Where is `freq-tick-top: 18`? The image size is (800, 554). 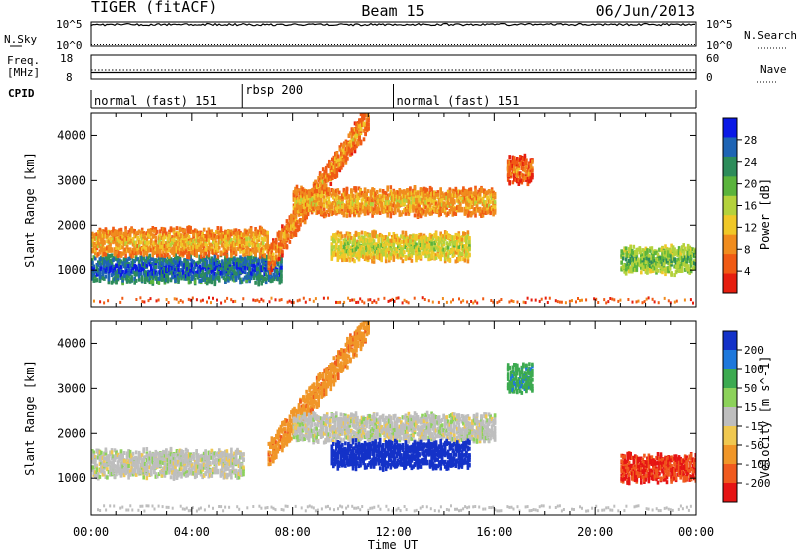
freq-tick-top: 18 is located at coordinates (66, 58).